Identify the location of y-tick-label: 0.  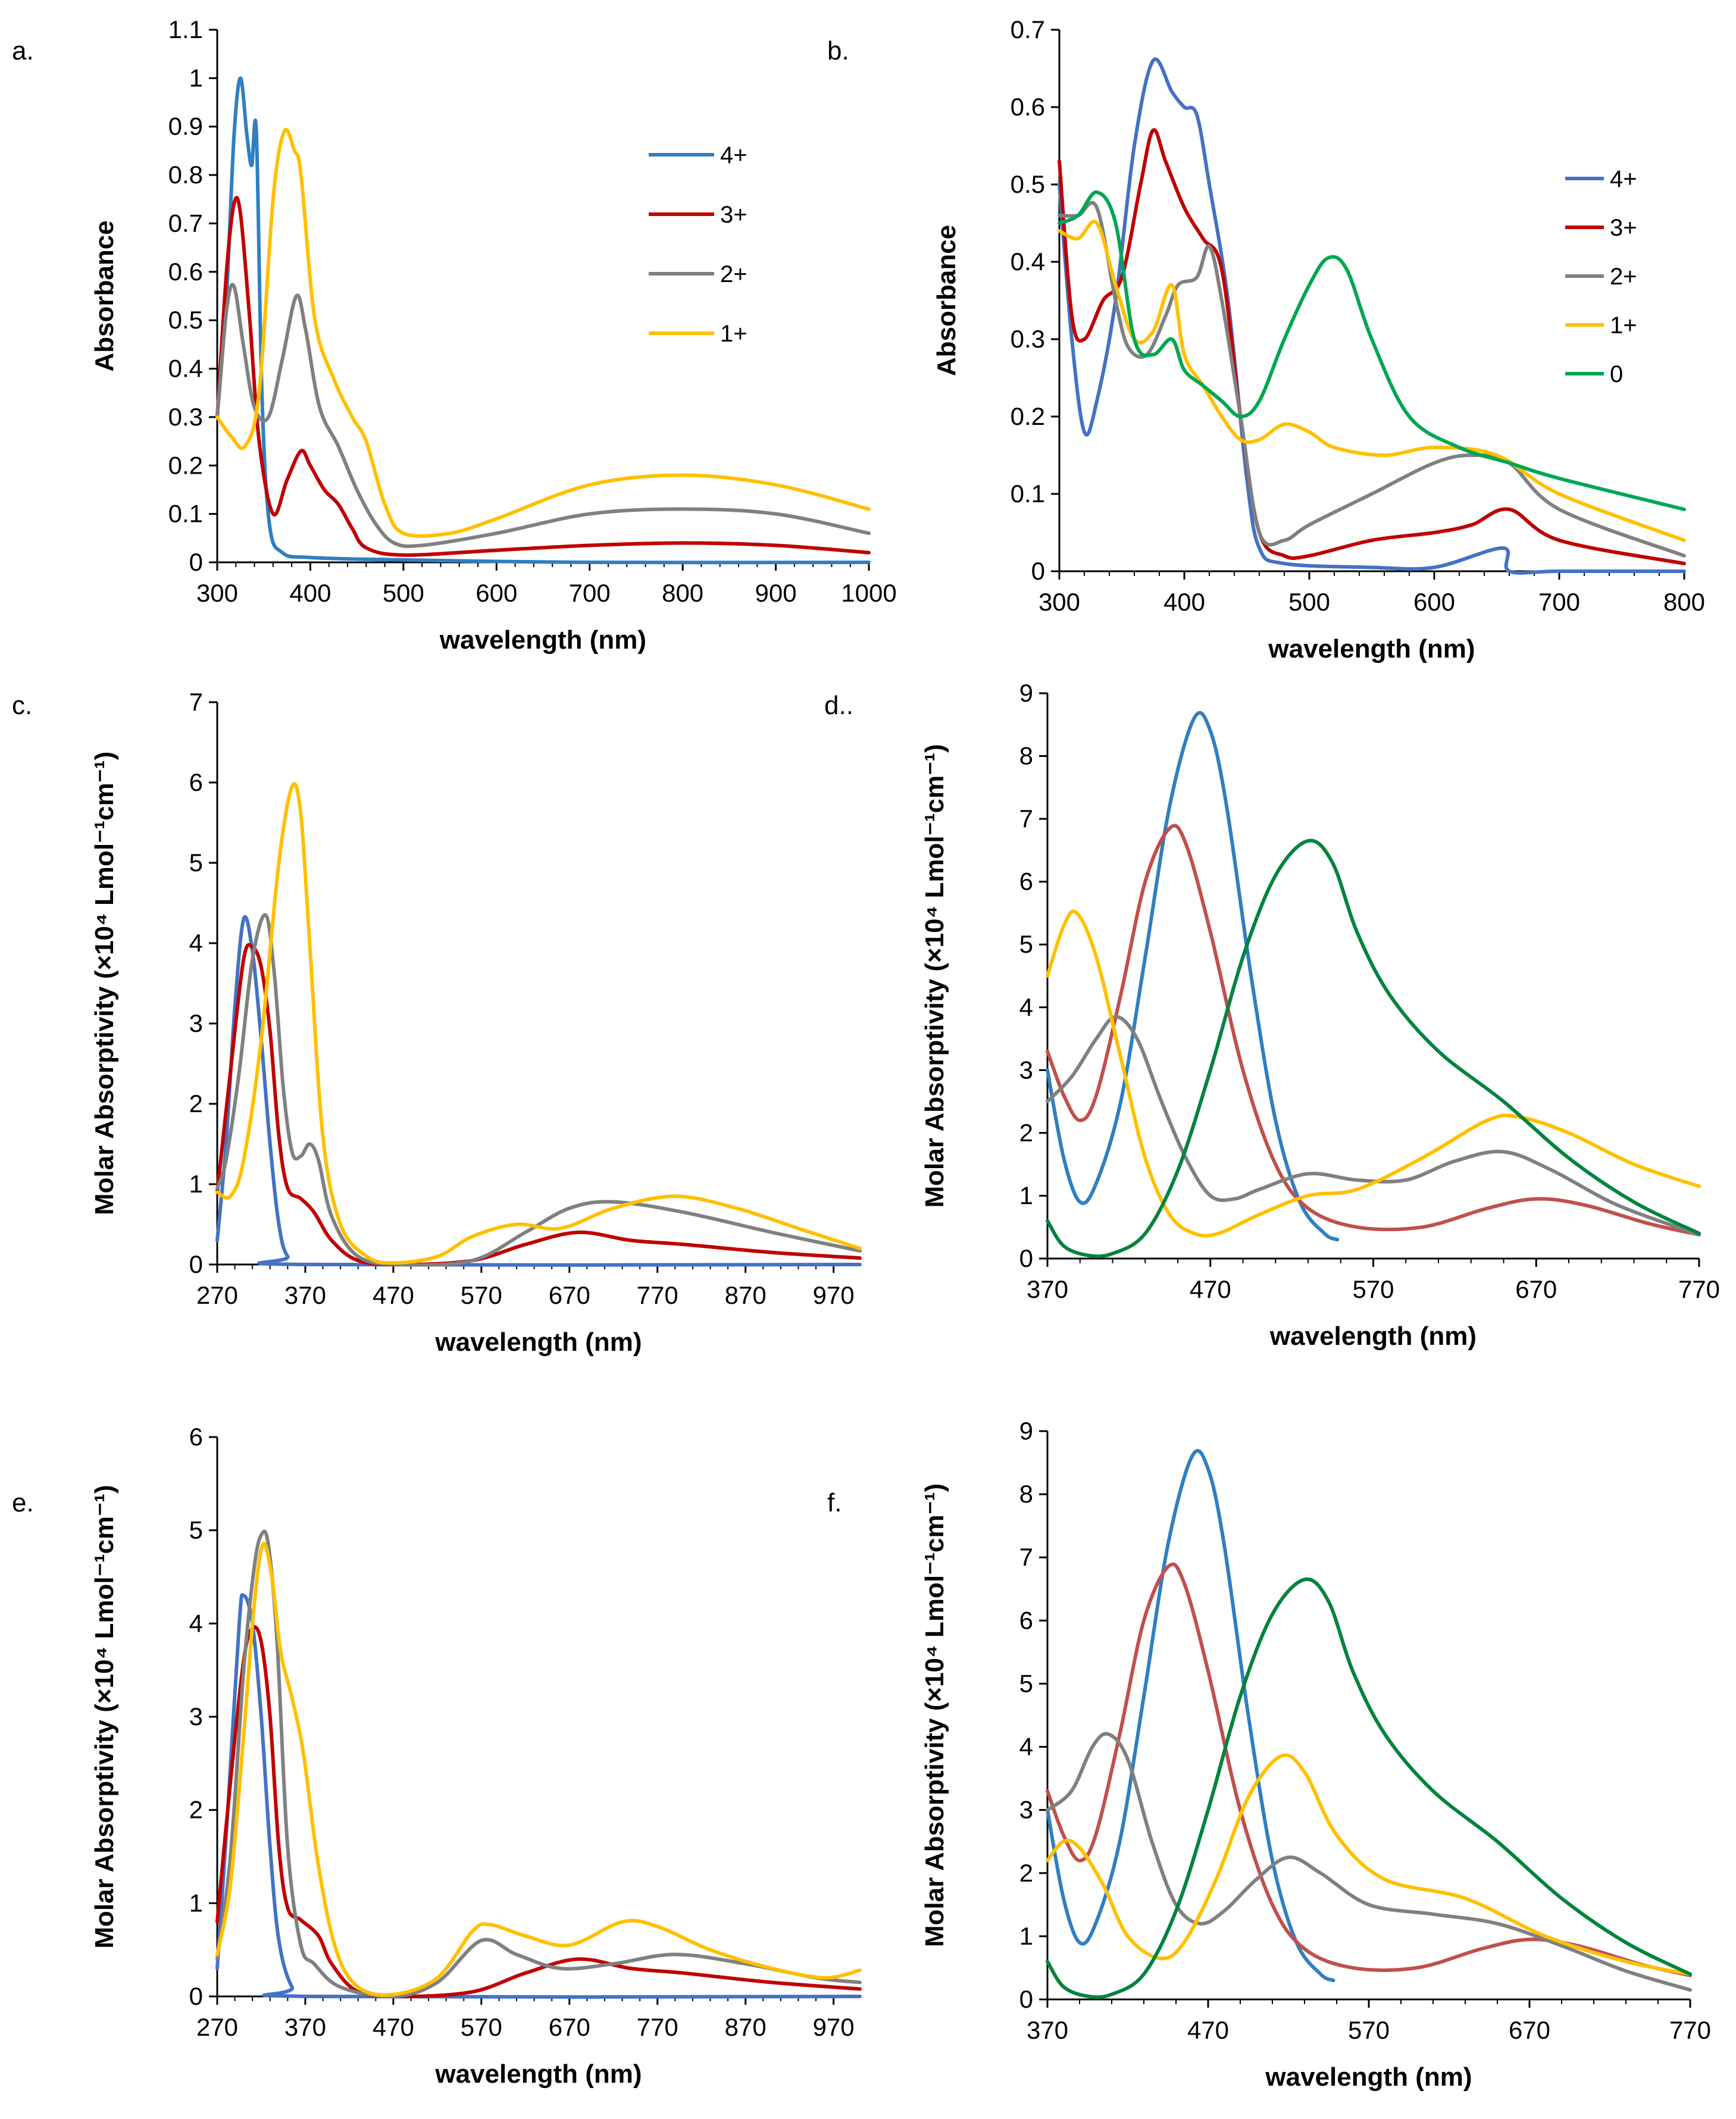
(196, 1264).